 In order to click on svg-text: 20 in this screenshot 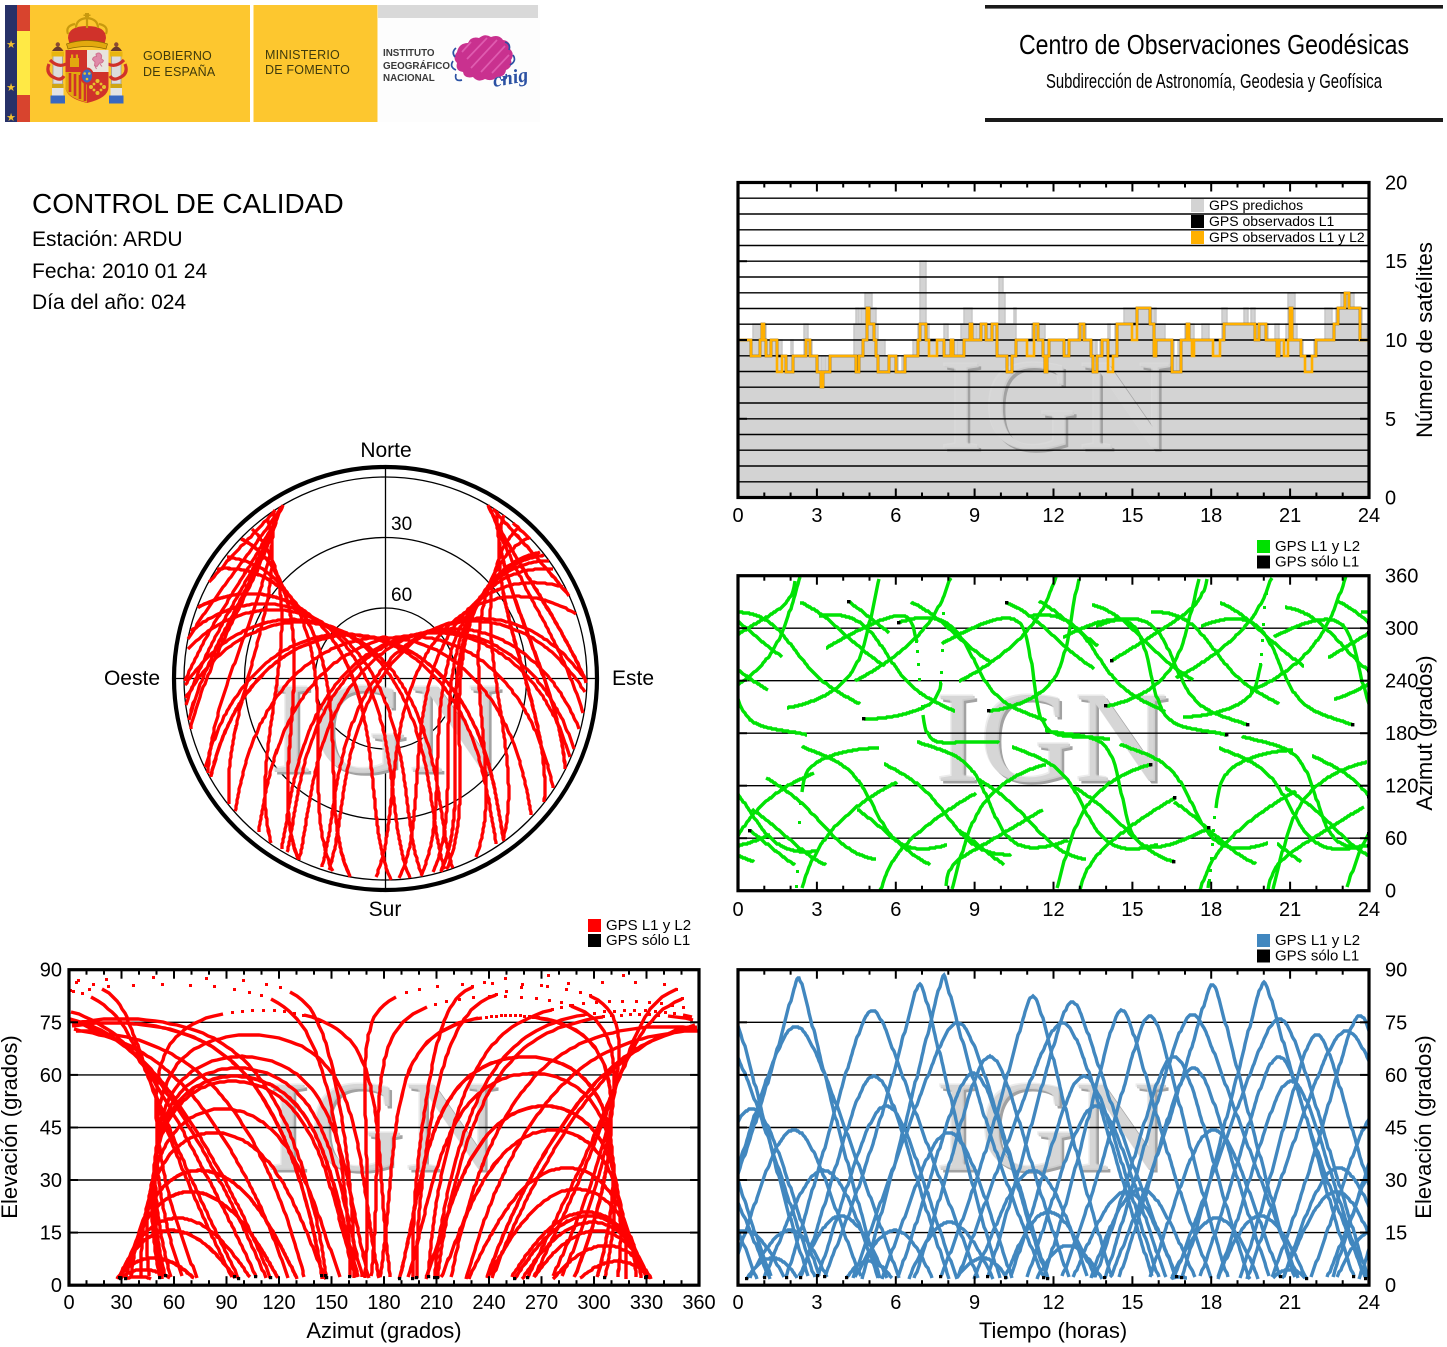, I will do `click(1396, 184)`.